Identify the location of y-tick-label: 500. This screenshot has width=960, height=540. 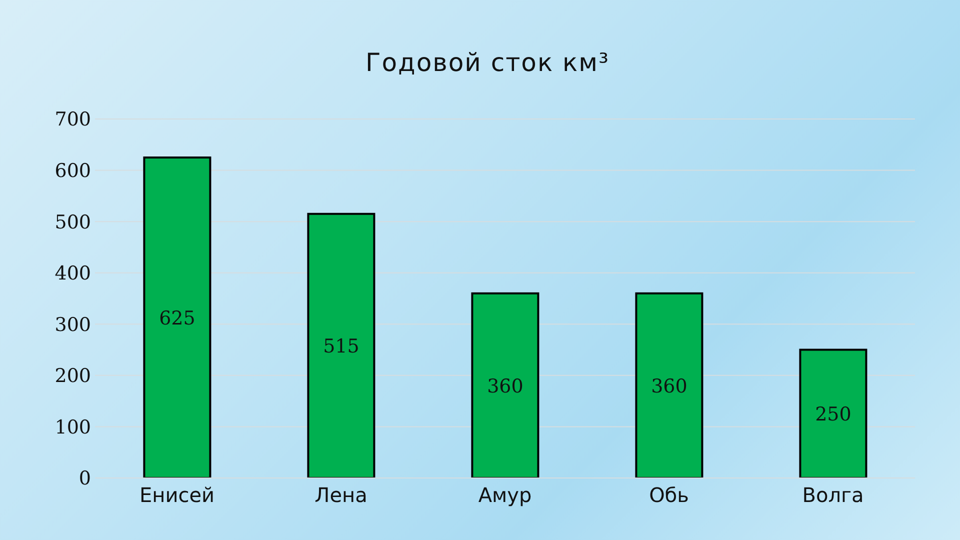
(72, 222).